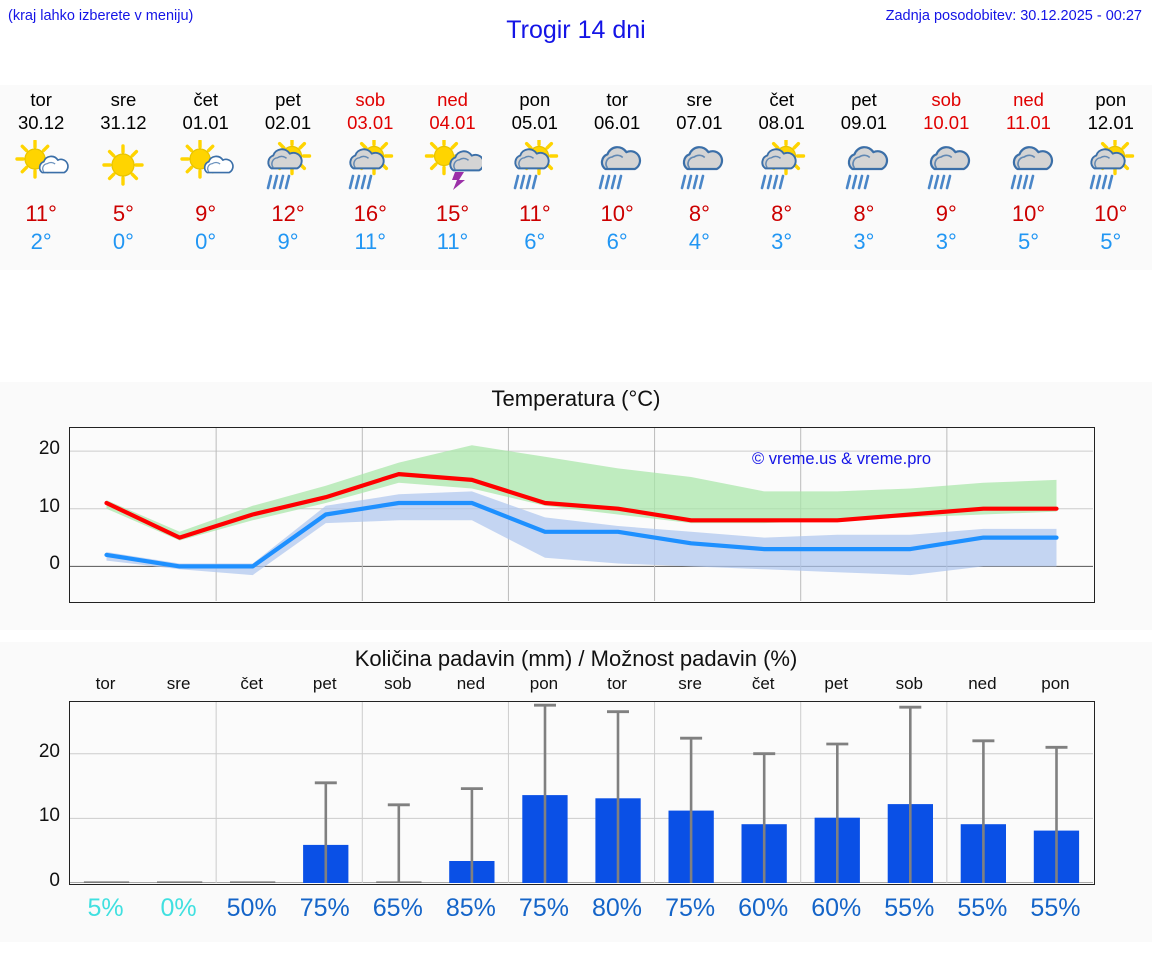 This screenshot has width=1152, height=975. What do you see at coordinates (288, 213) in the screenshot?
I see `forecast-temp-max: 12°` at bounding box center [288, 213].